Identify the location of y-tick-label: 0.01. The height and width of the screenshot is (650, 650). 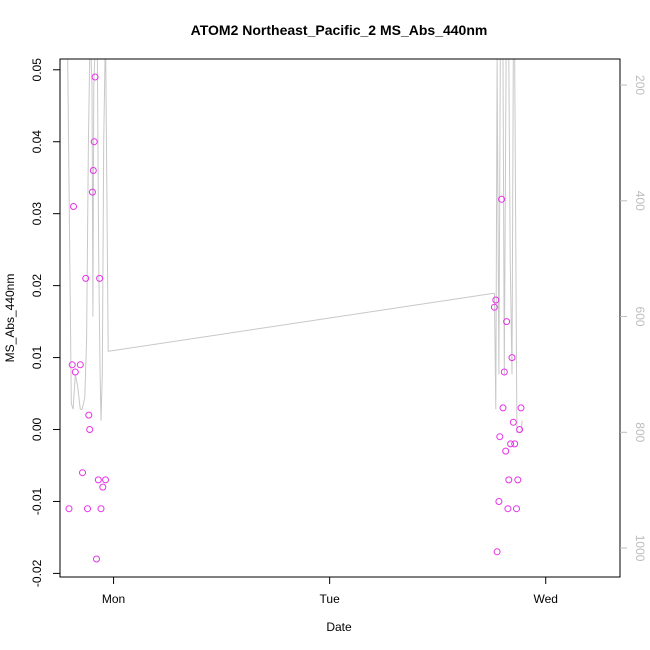
(37, 358).